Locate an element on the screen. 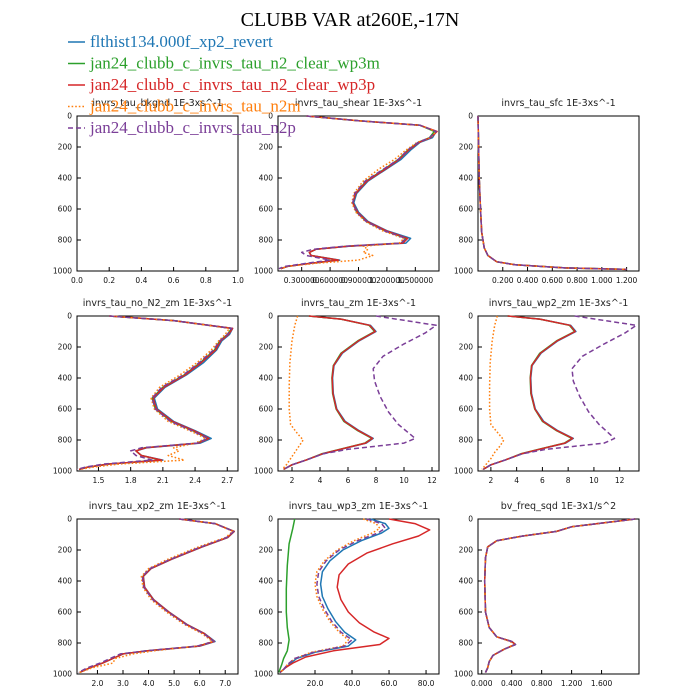 The height and width of the screenshot is (700, 700). legend-label: jan24_clubb_c_invrs_tau_n2_clear_wp3m is located at coordinates (234, 63).